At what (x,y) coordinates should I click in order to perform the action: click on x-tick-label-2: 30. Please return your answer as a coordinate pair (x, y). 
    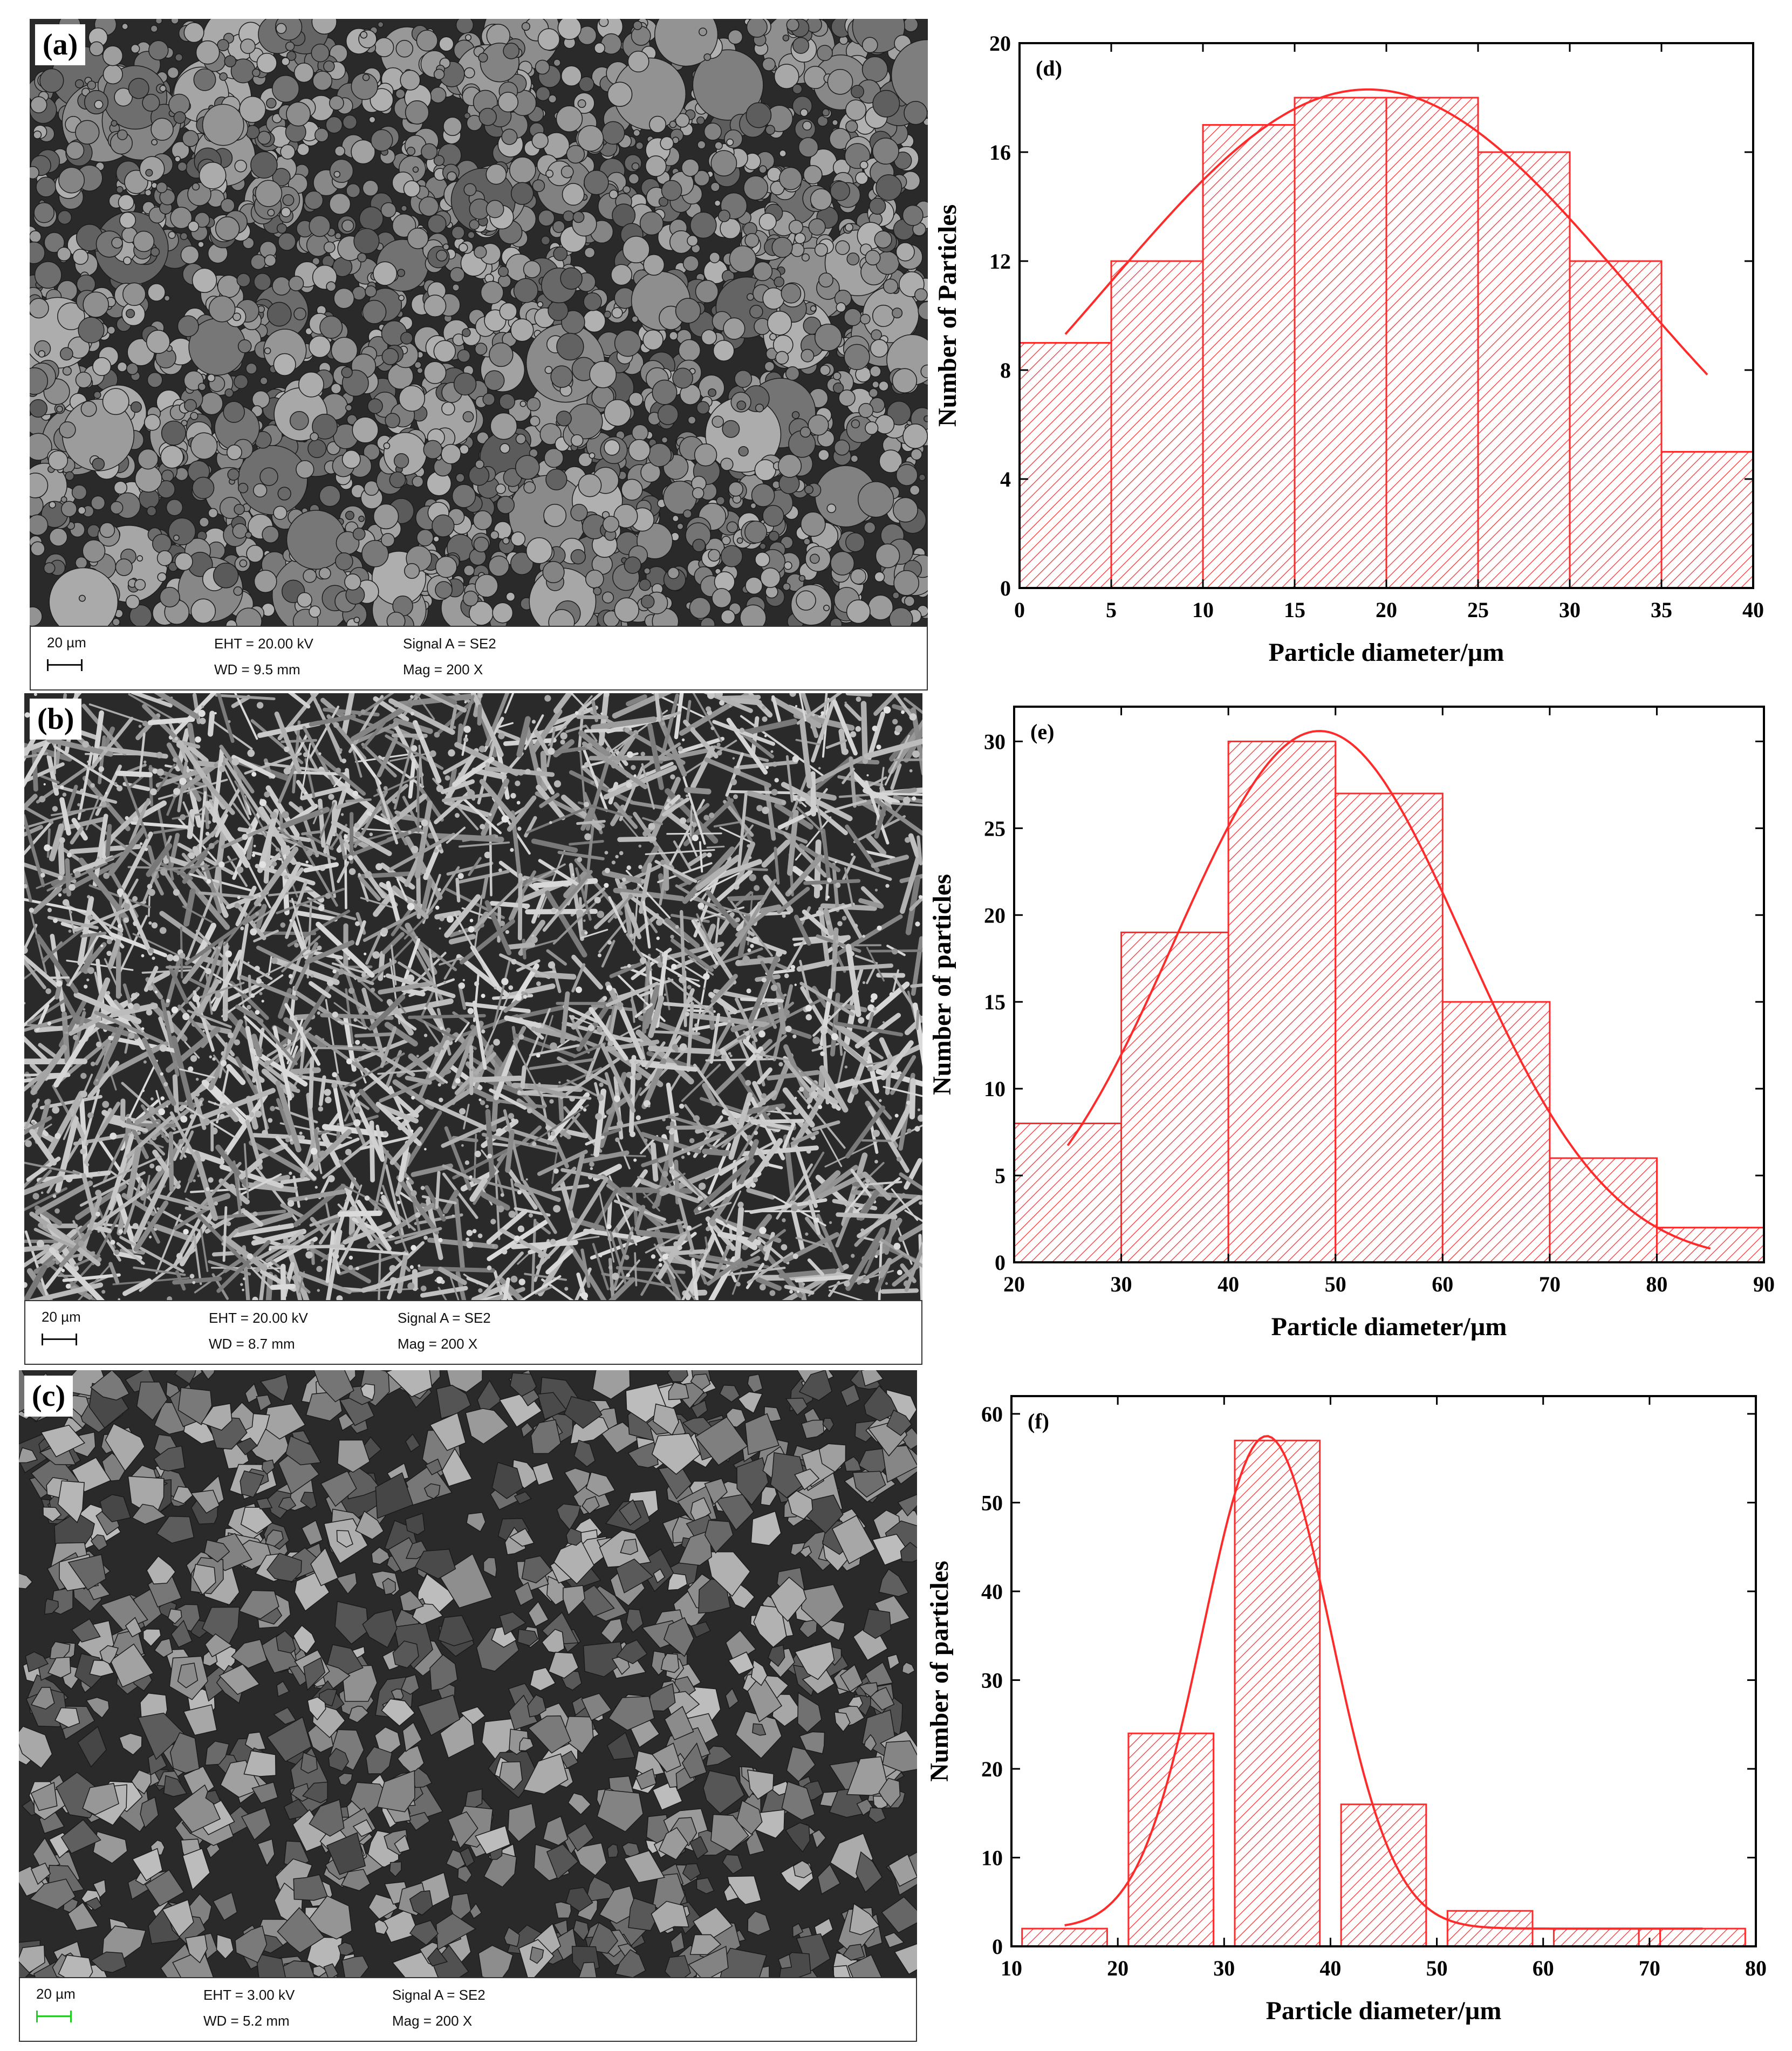
    Looking at the image, I should click on (1224, 1968).